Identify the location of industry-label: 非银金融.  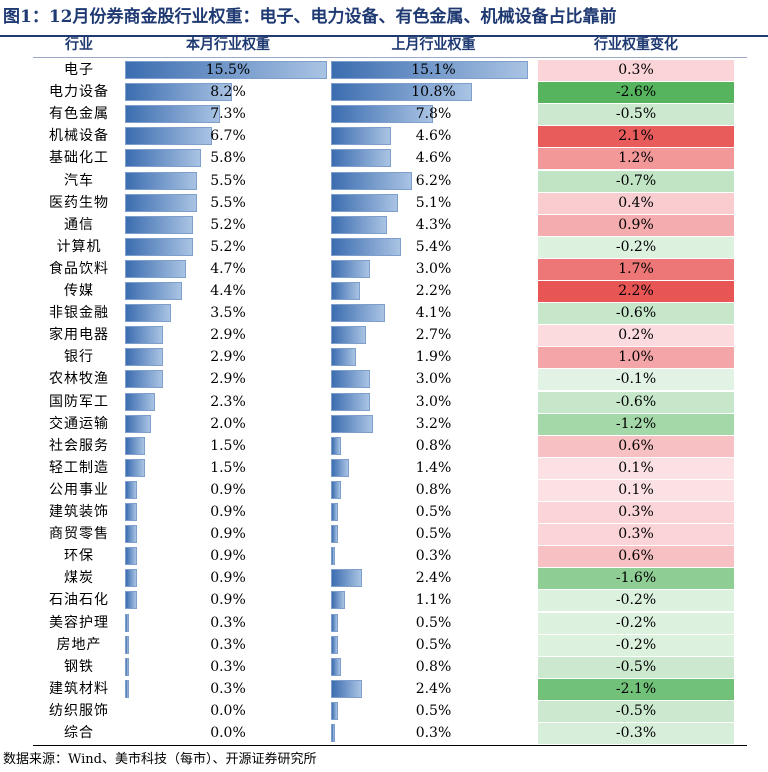
(79, 313).